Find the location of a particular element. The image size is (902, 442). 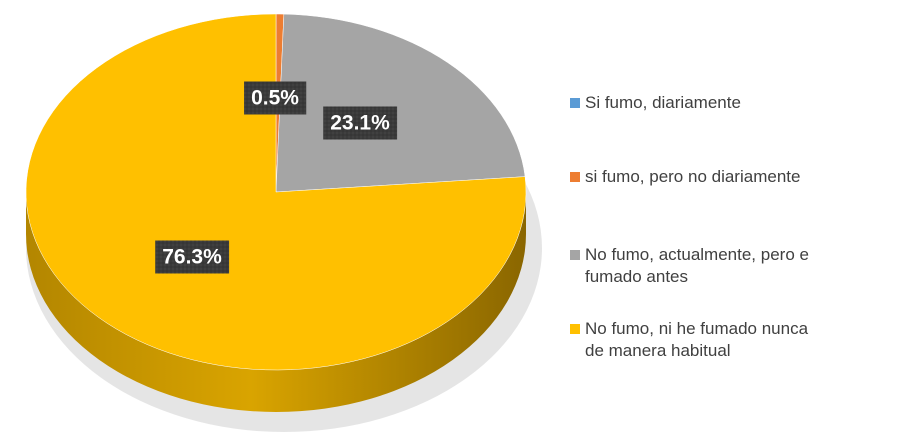

legend-item: si fumo, pero no diariamente is located at coordinates (735, 177).